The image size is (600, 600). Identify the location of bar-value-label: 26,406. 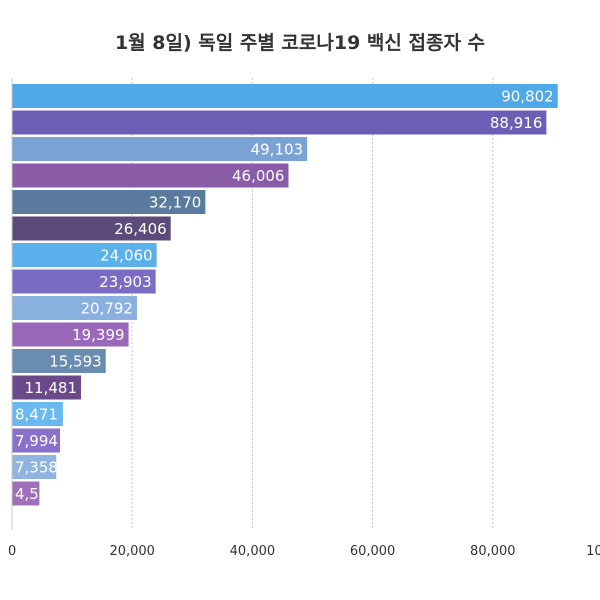
(140, 229).